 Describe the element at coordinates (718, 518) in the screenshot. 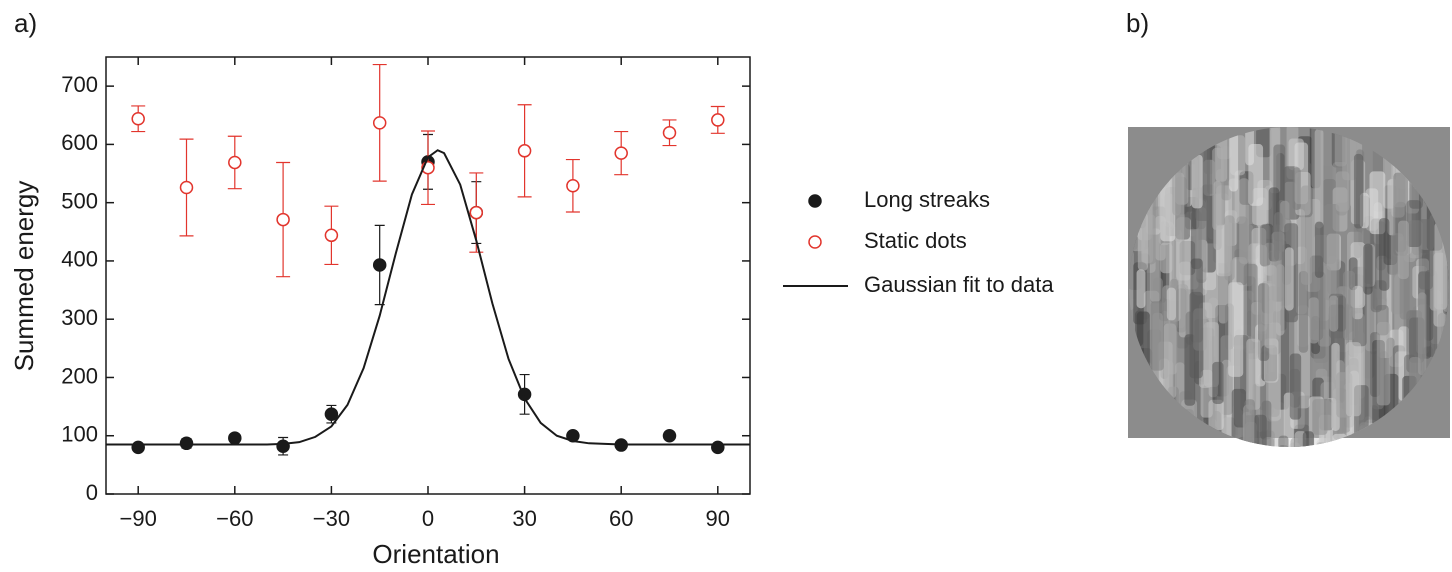

I see `x-tick-label: 90` at that location.